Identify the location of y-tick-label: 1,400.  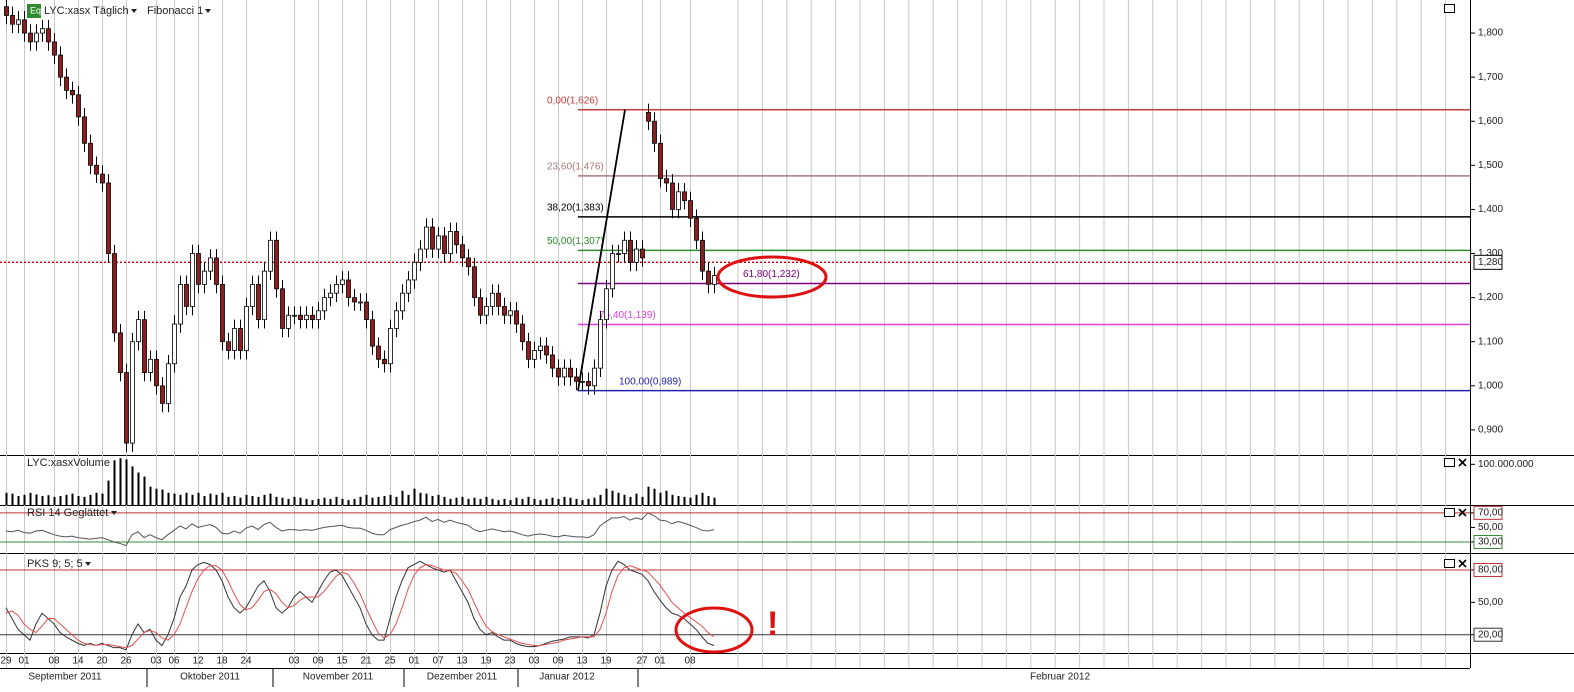
(1490, 209).